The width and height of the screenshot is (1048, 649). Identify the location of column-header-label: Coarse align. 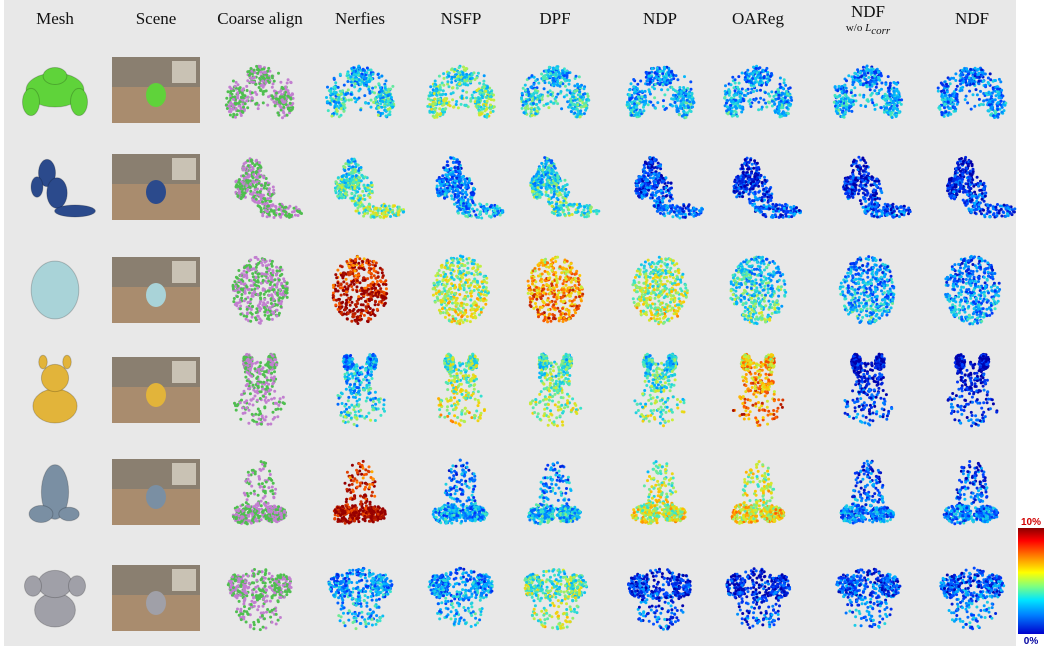
(260, 18).